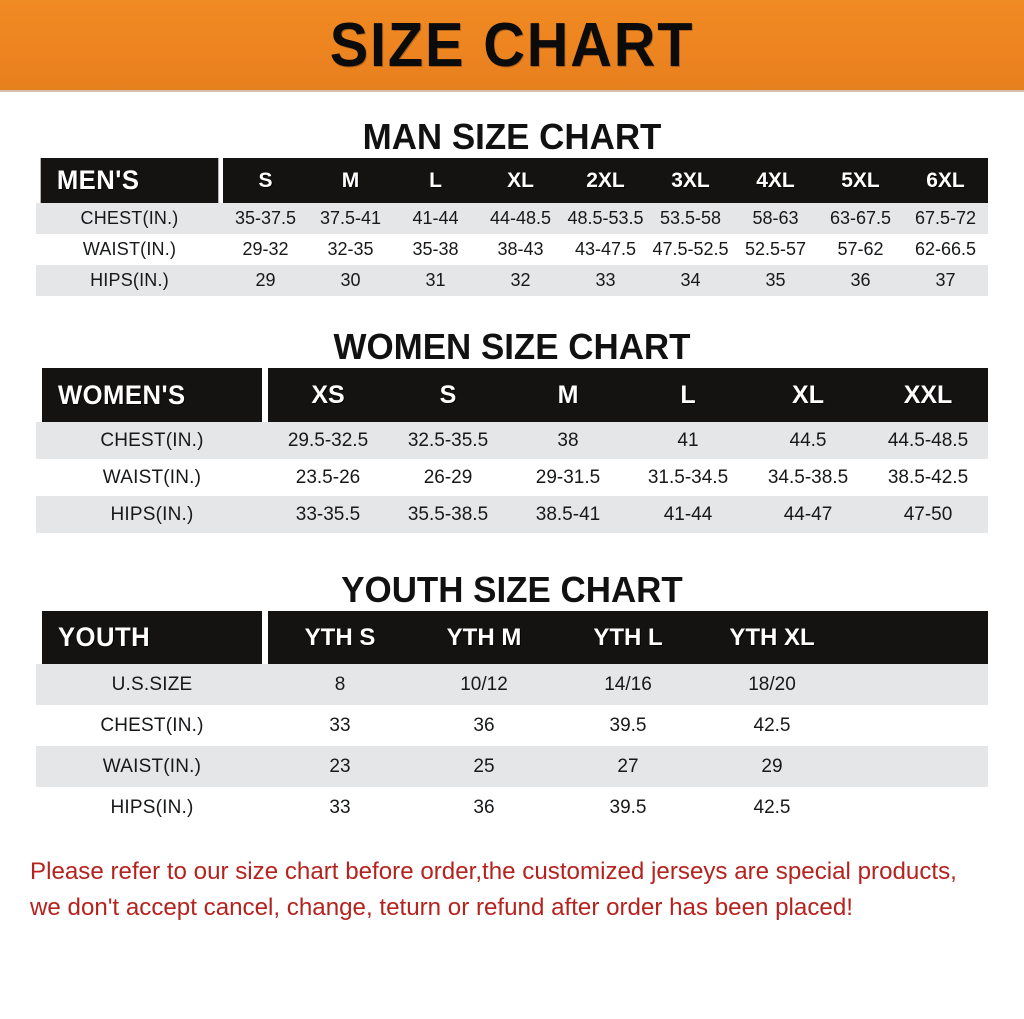 This screenshot has height=1019, width=1024. I want to click on youth-table-head: YOUTH YTH S YTH M YTH L YTH XL, so click(512, 637).